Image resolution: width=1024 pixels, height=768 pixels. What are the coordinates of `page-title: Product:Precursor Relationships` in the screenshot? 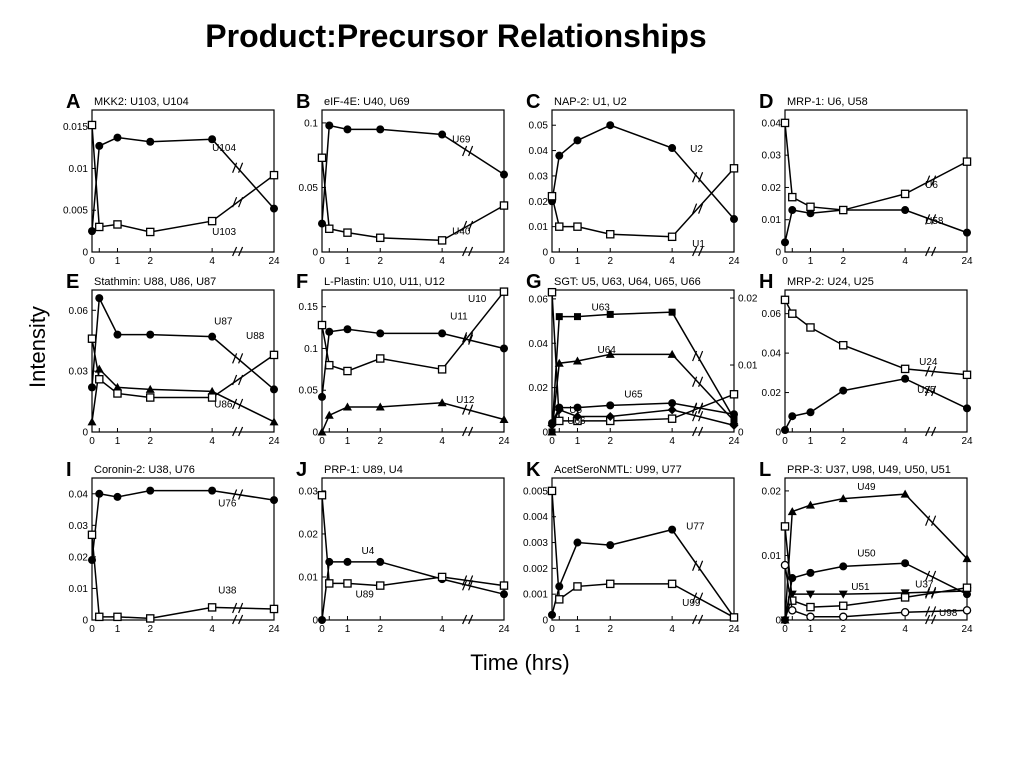 It's located at (456, 36).